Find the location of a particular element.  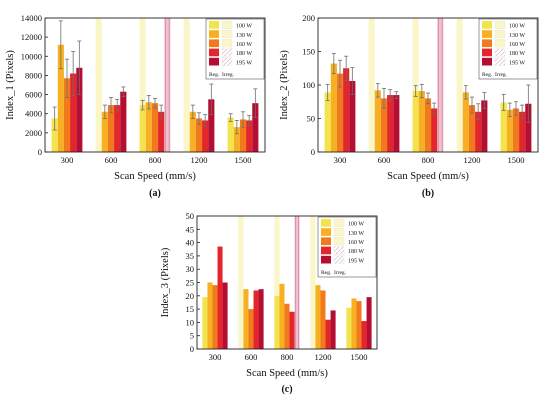

panel-label: (a) is located at coordinates (155, 193).